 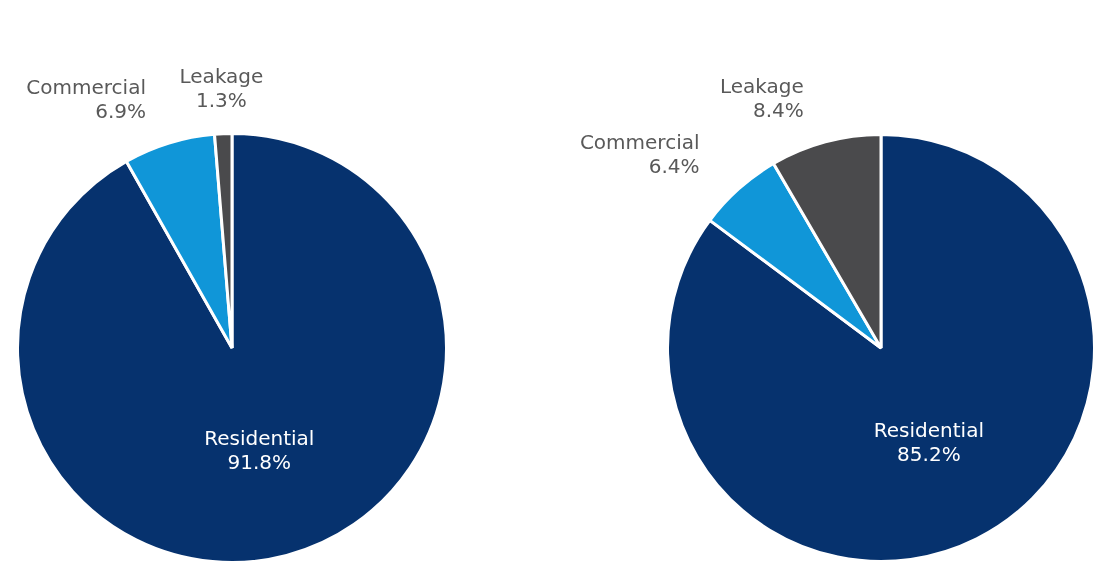 What do you see at coordinates (929, 453) in the screenshot?
I see `data-label: 85.2%` at bounding box center [929, 453].